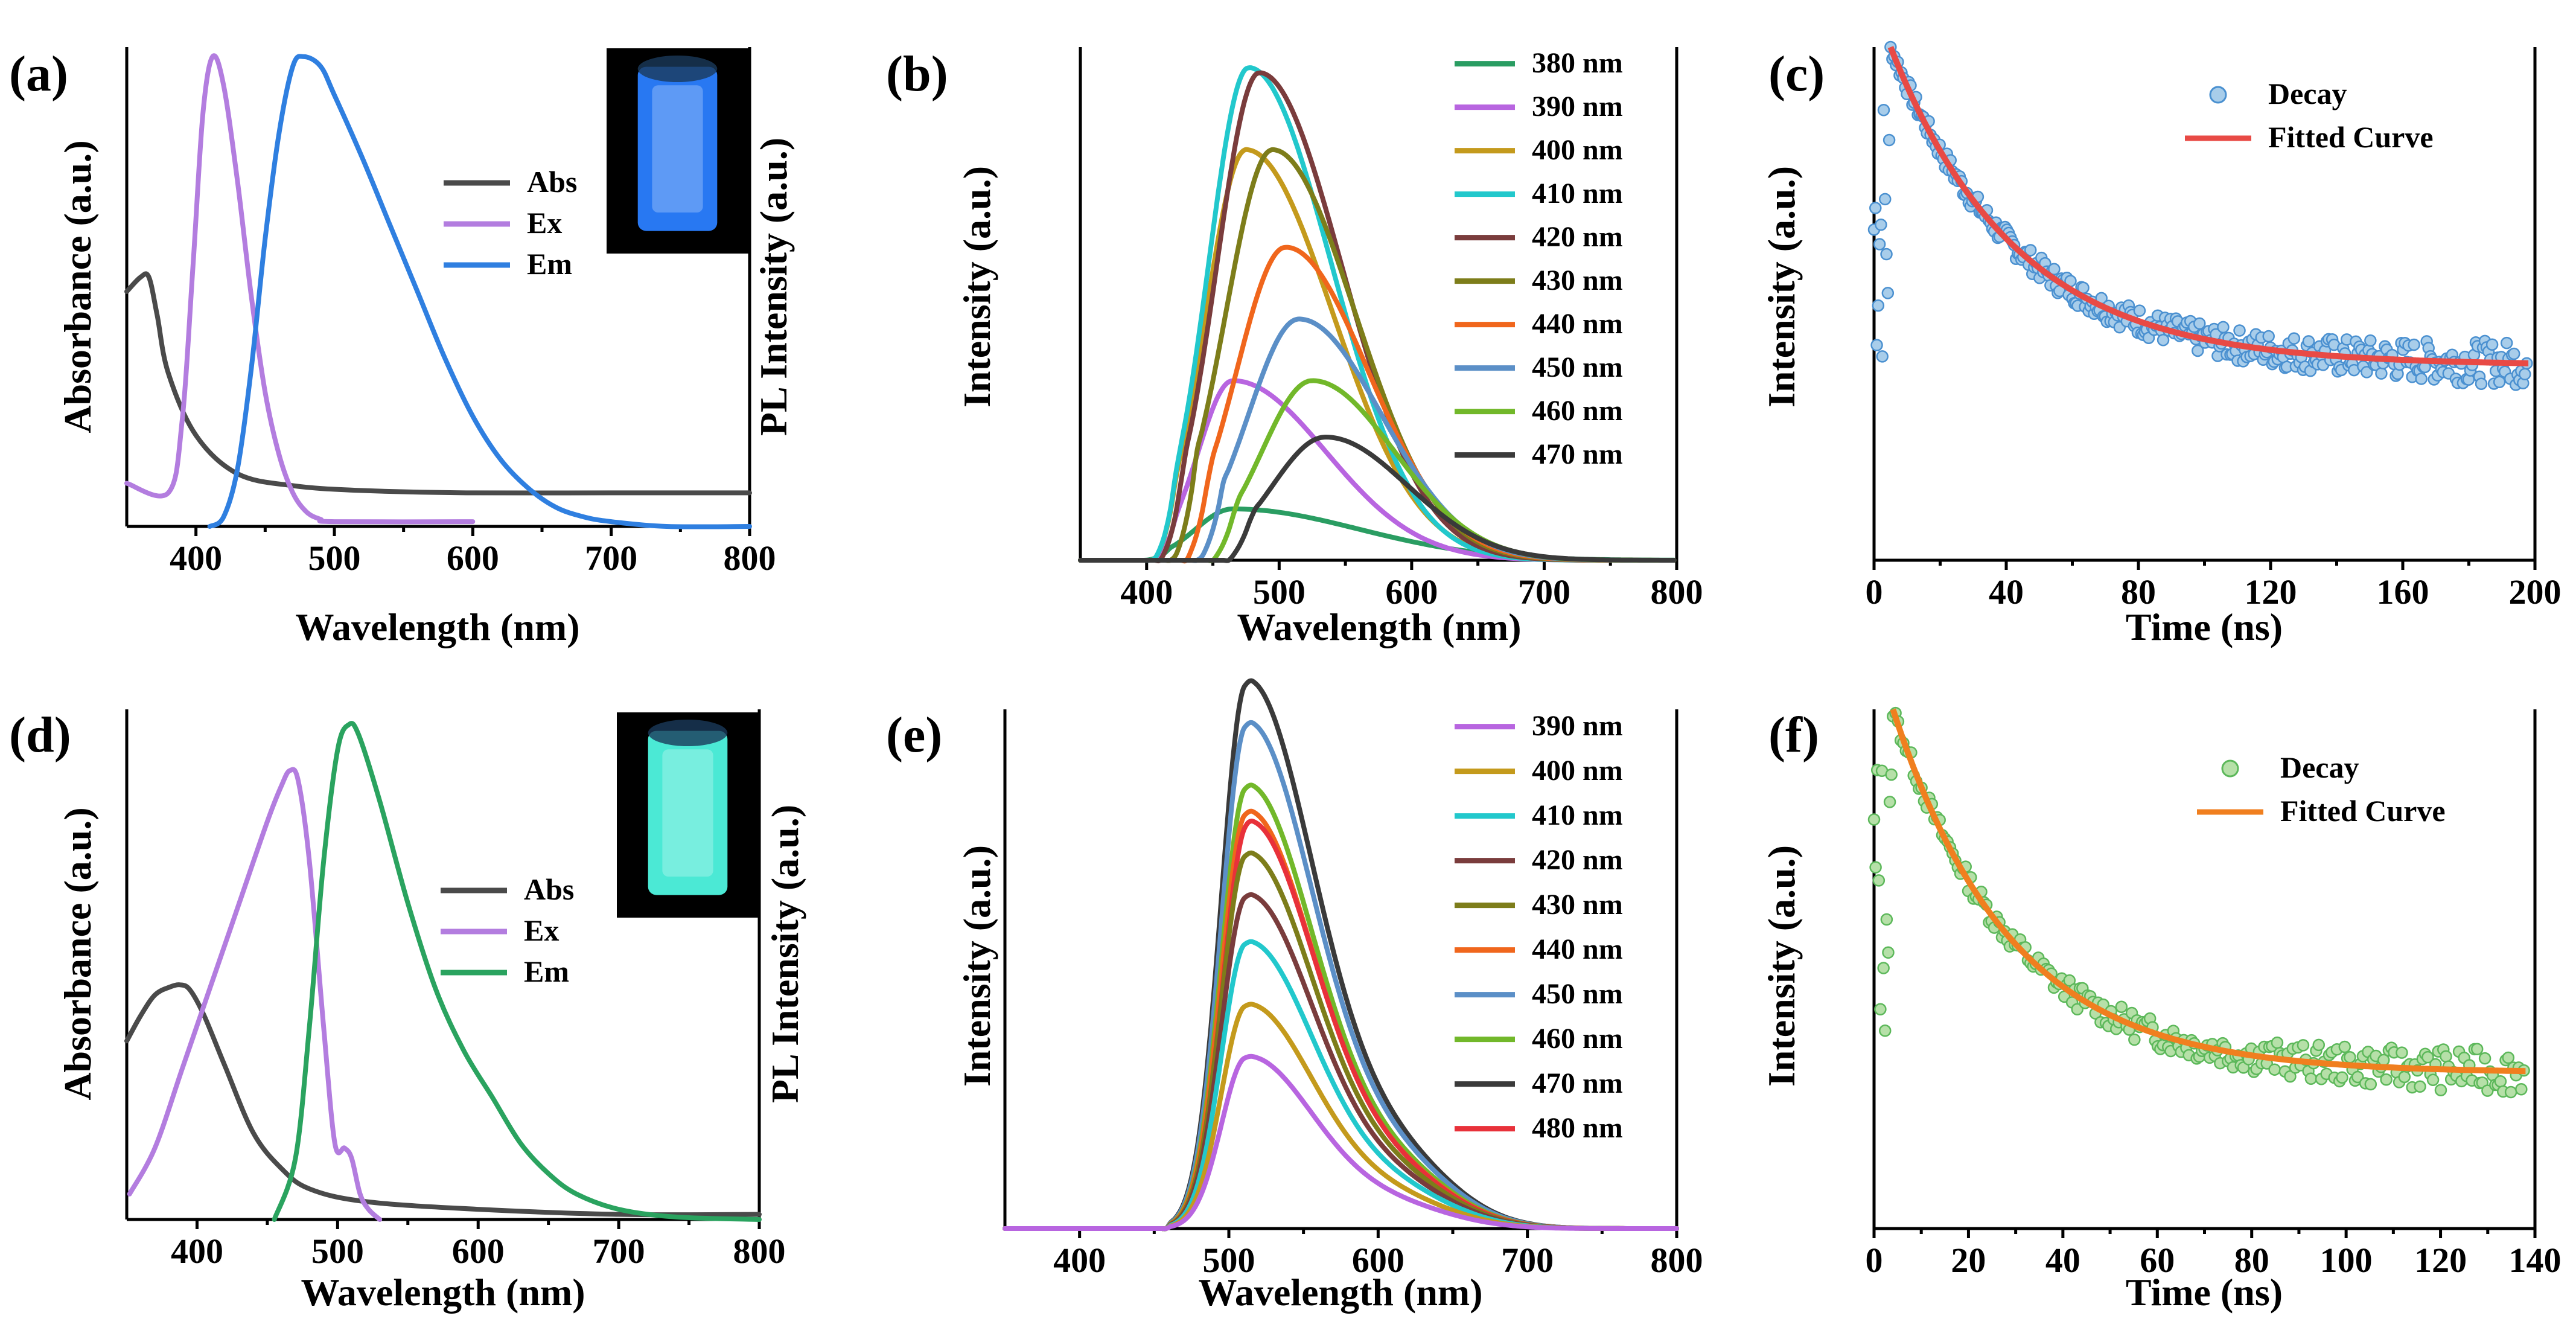 Image resolution: width=2576 pixels, height=1336 pixels. What do you see at coordinates (2062, 1261) in the screenshot?
I see `x-tick-label: 40` at bounding box center [2062, 1261].